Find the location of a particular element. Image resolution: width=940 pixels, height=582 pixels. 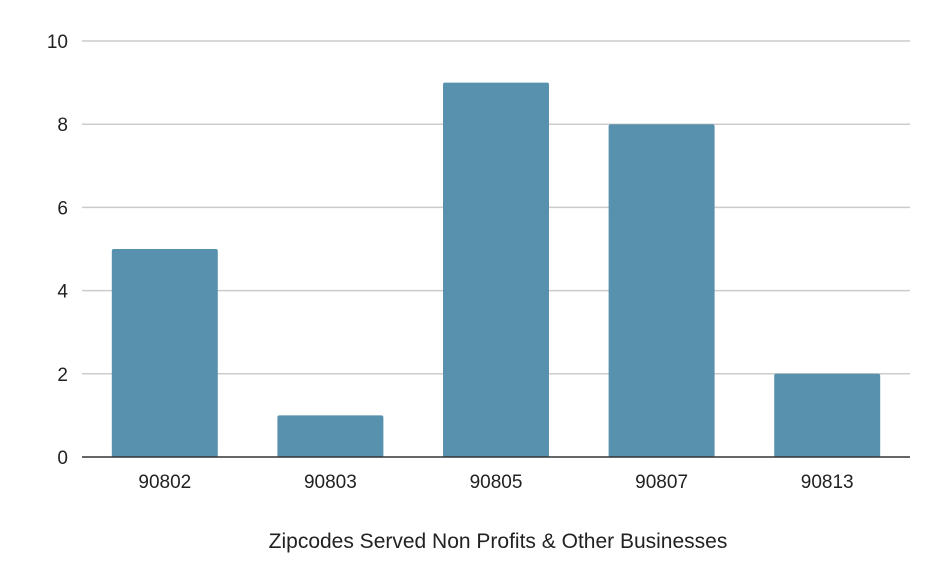

x-tick-label: 90805 is located at coordinates (496, 482).